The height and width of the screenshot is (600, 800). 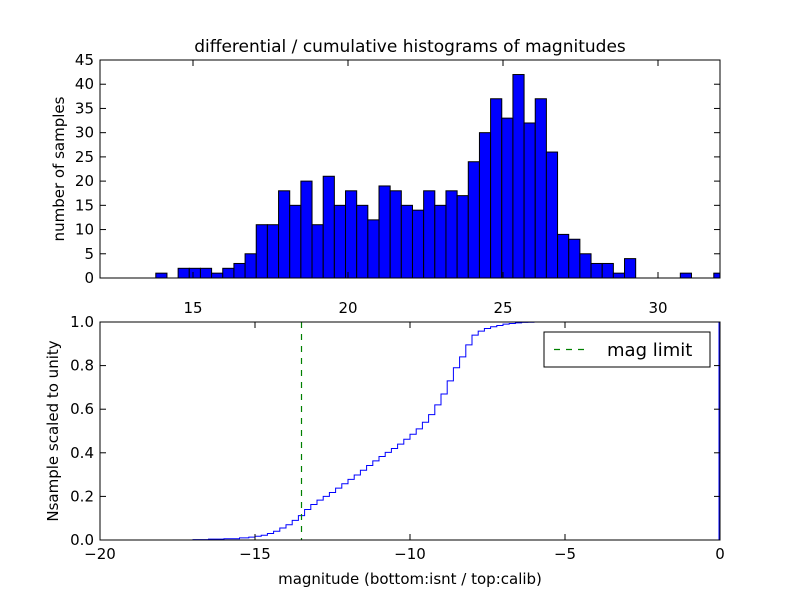 What do you see at coordinates (84, 60) in the screenshot?
I see `y-tick-label: 45` at bounding box center [84, 60].